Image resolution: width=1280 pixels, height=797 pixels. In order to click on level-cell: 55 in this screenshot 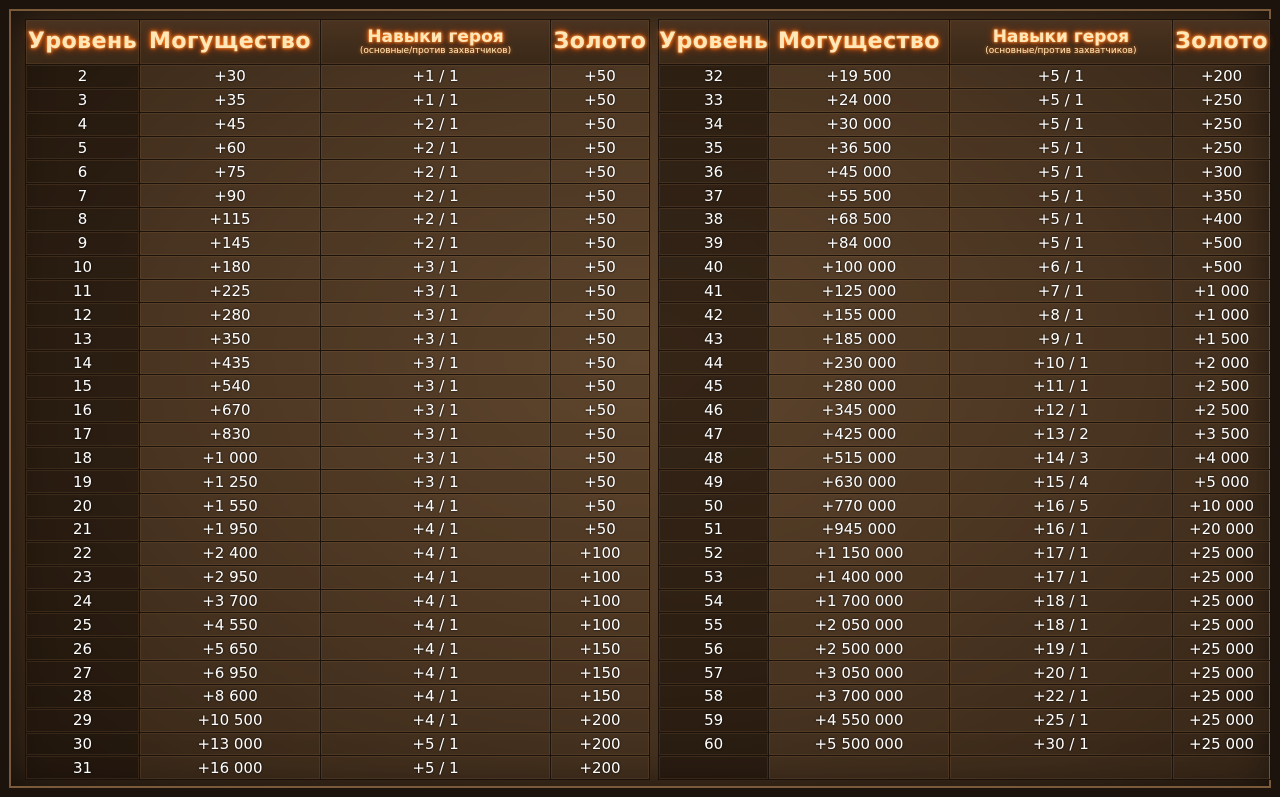, I will do `click(713, 625)`.